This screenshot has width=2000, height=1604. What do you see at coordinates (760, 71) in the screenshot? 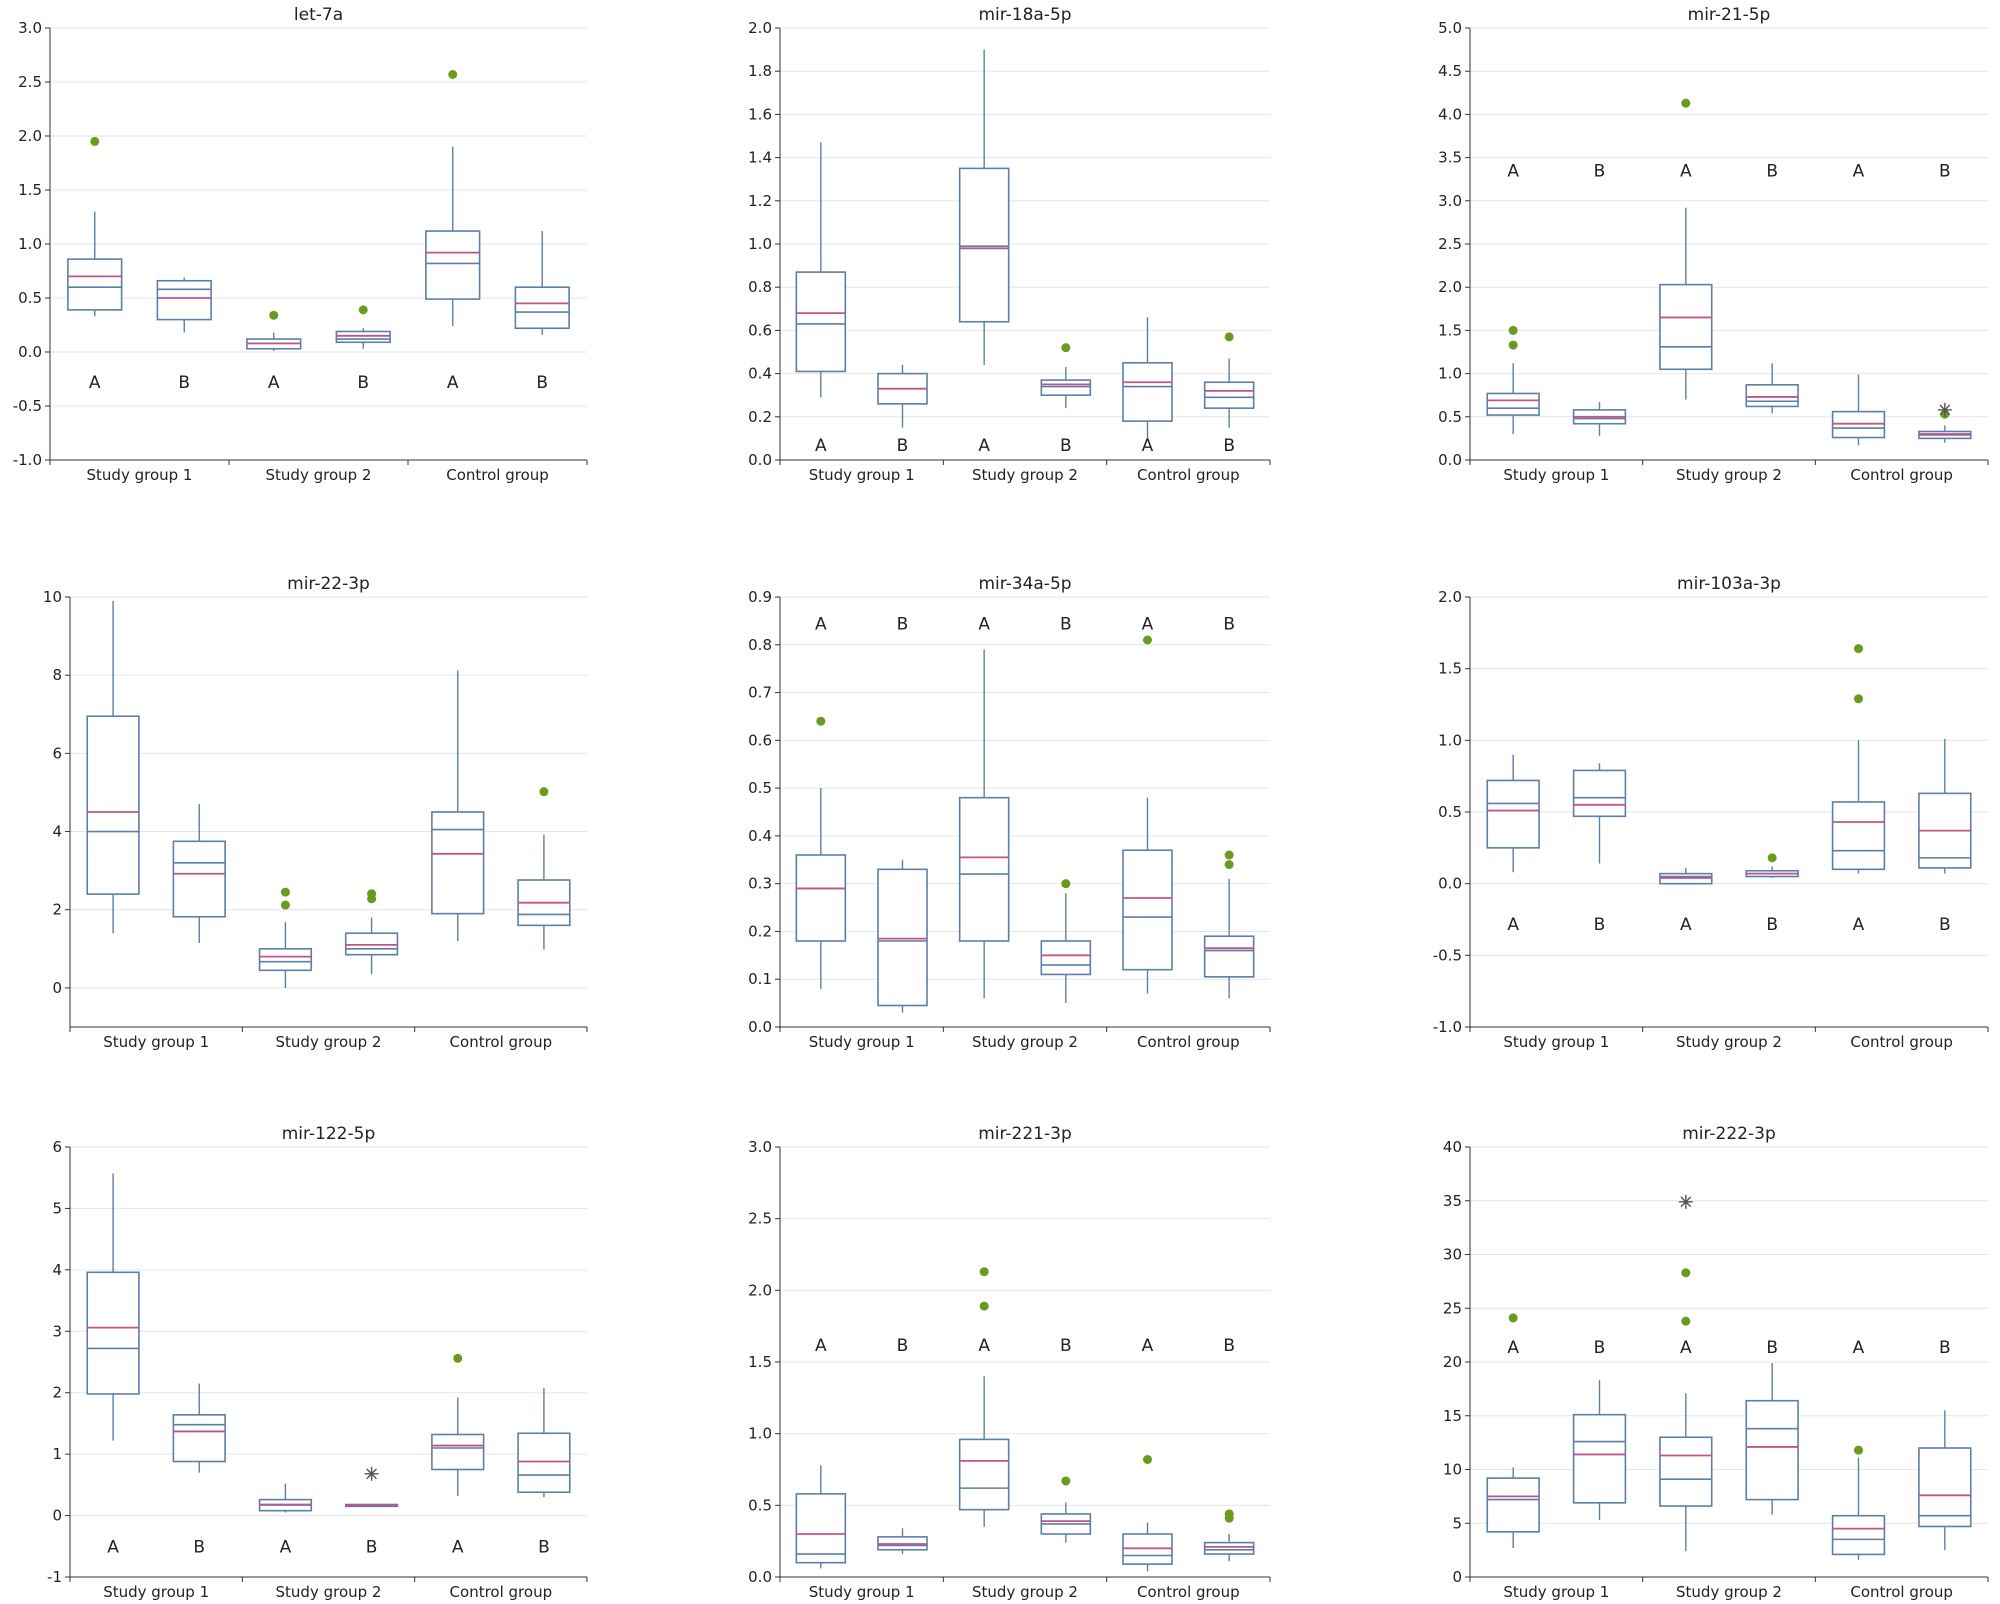
I see `y-tick-label: 1.8` at bounding box center [760, 71].